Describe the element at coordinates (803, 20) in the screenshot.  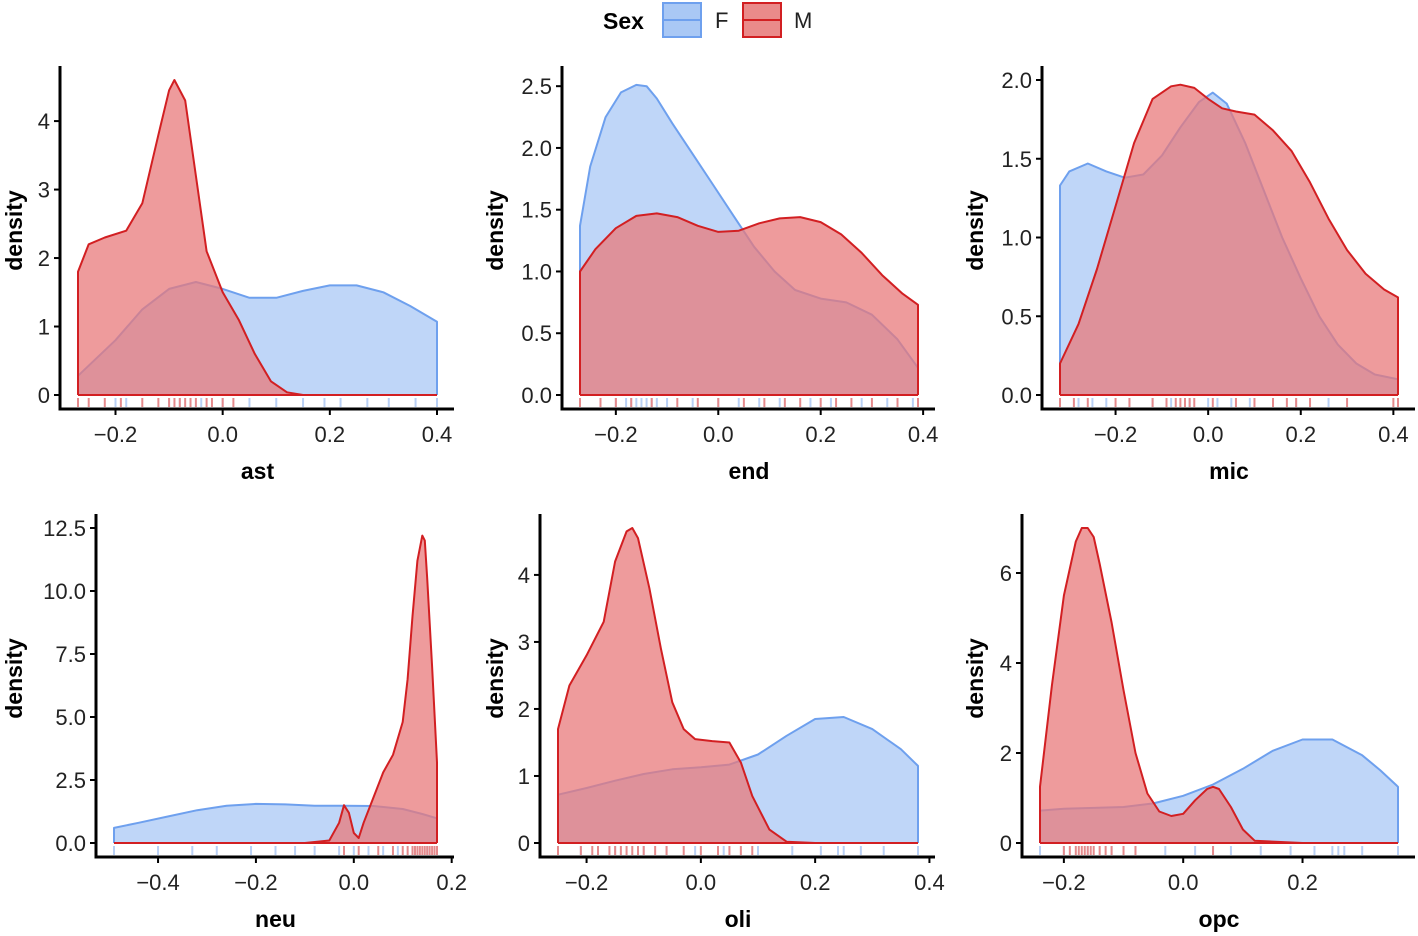
I see `legend-label-m: M` at that location.